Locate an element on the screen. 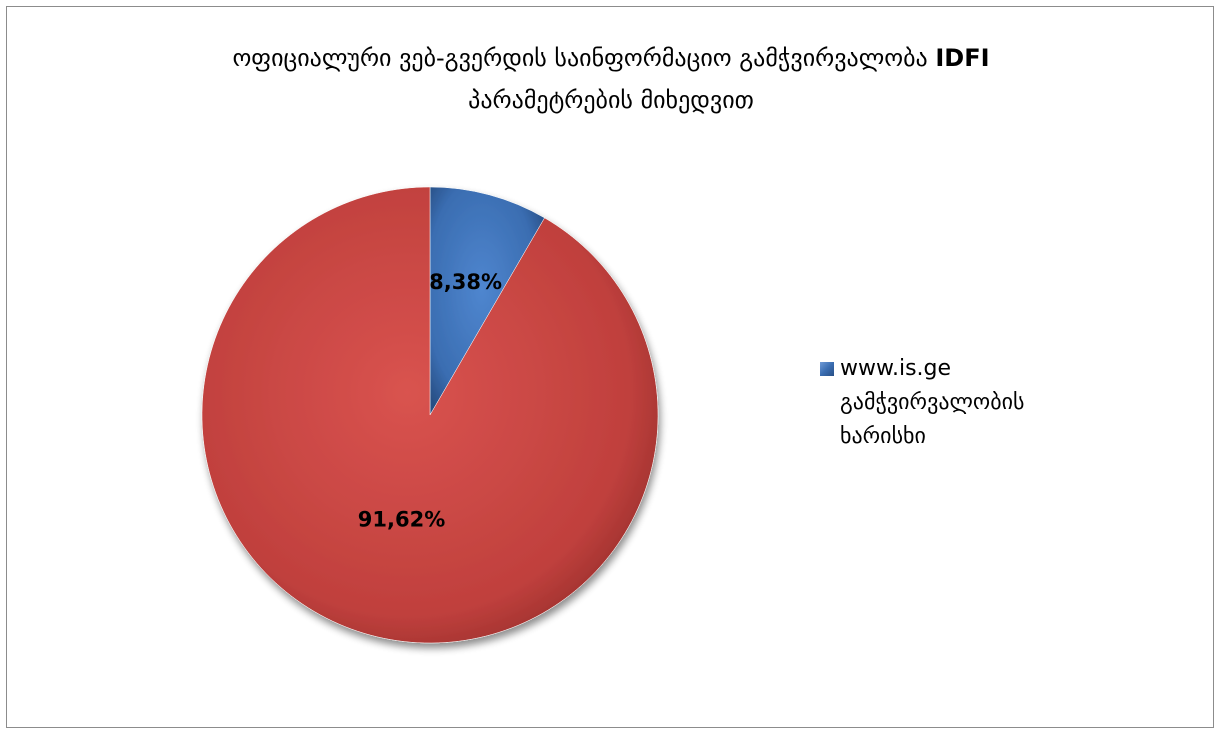  chart-legend: www.is.ge გამჭვირვალობის ხარისხი is located at coordinates (970, 403).